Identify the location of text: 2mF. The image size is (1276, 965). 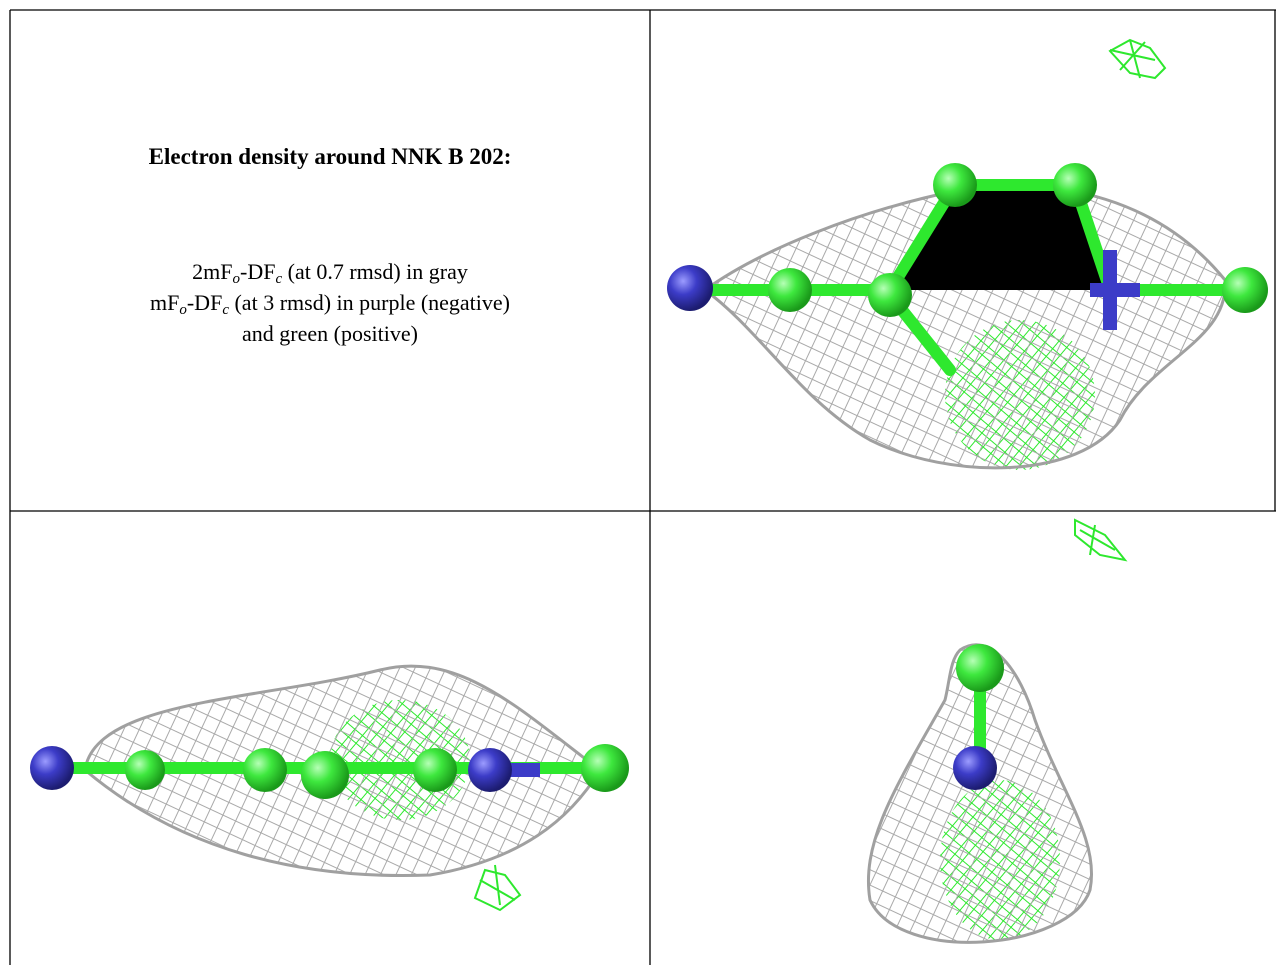
(212, 271).